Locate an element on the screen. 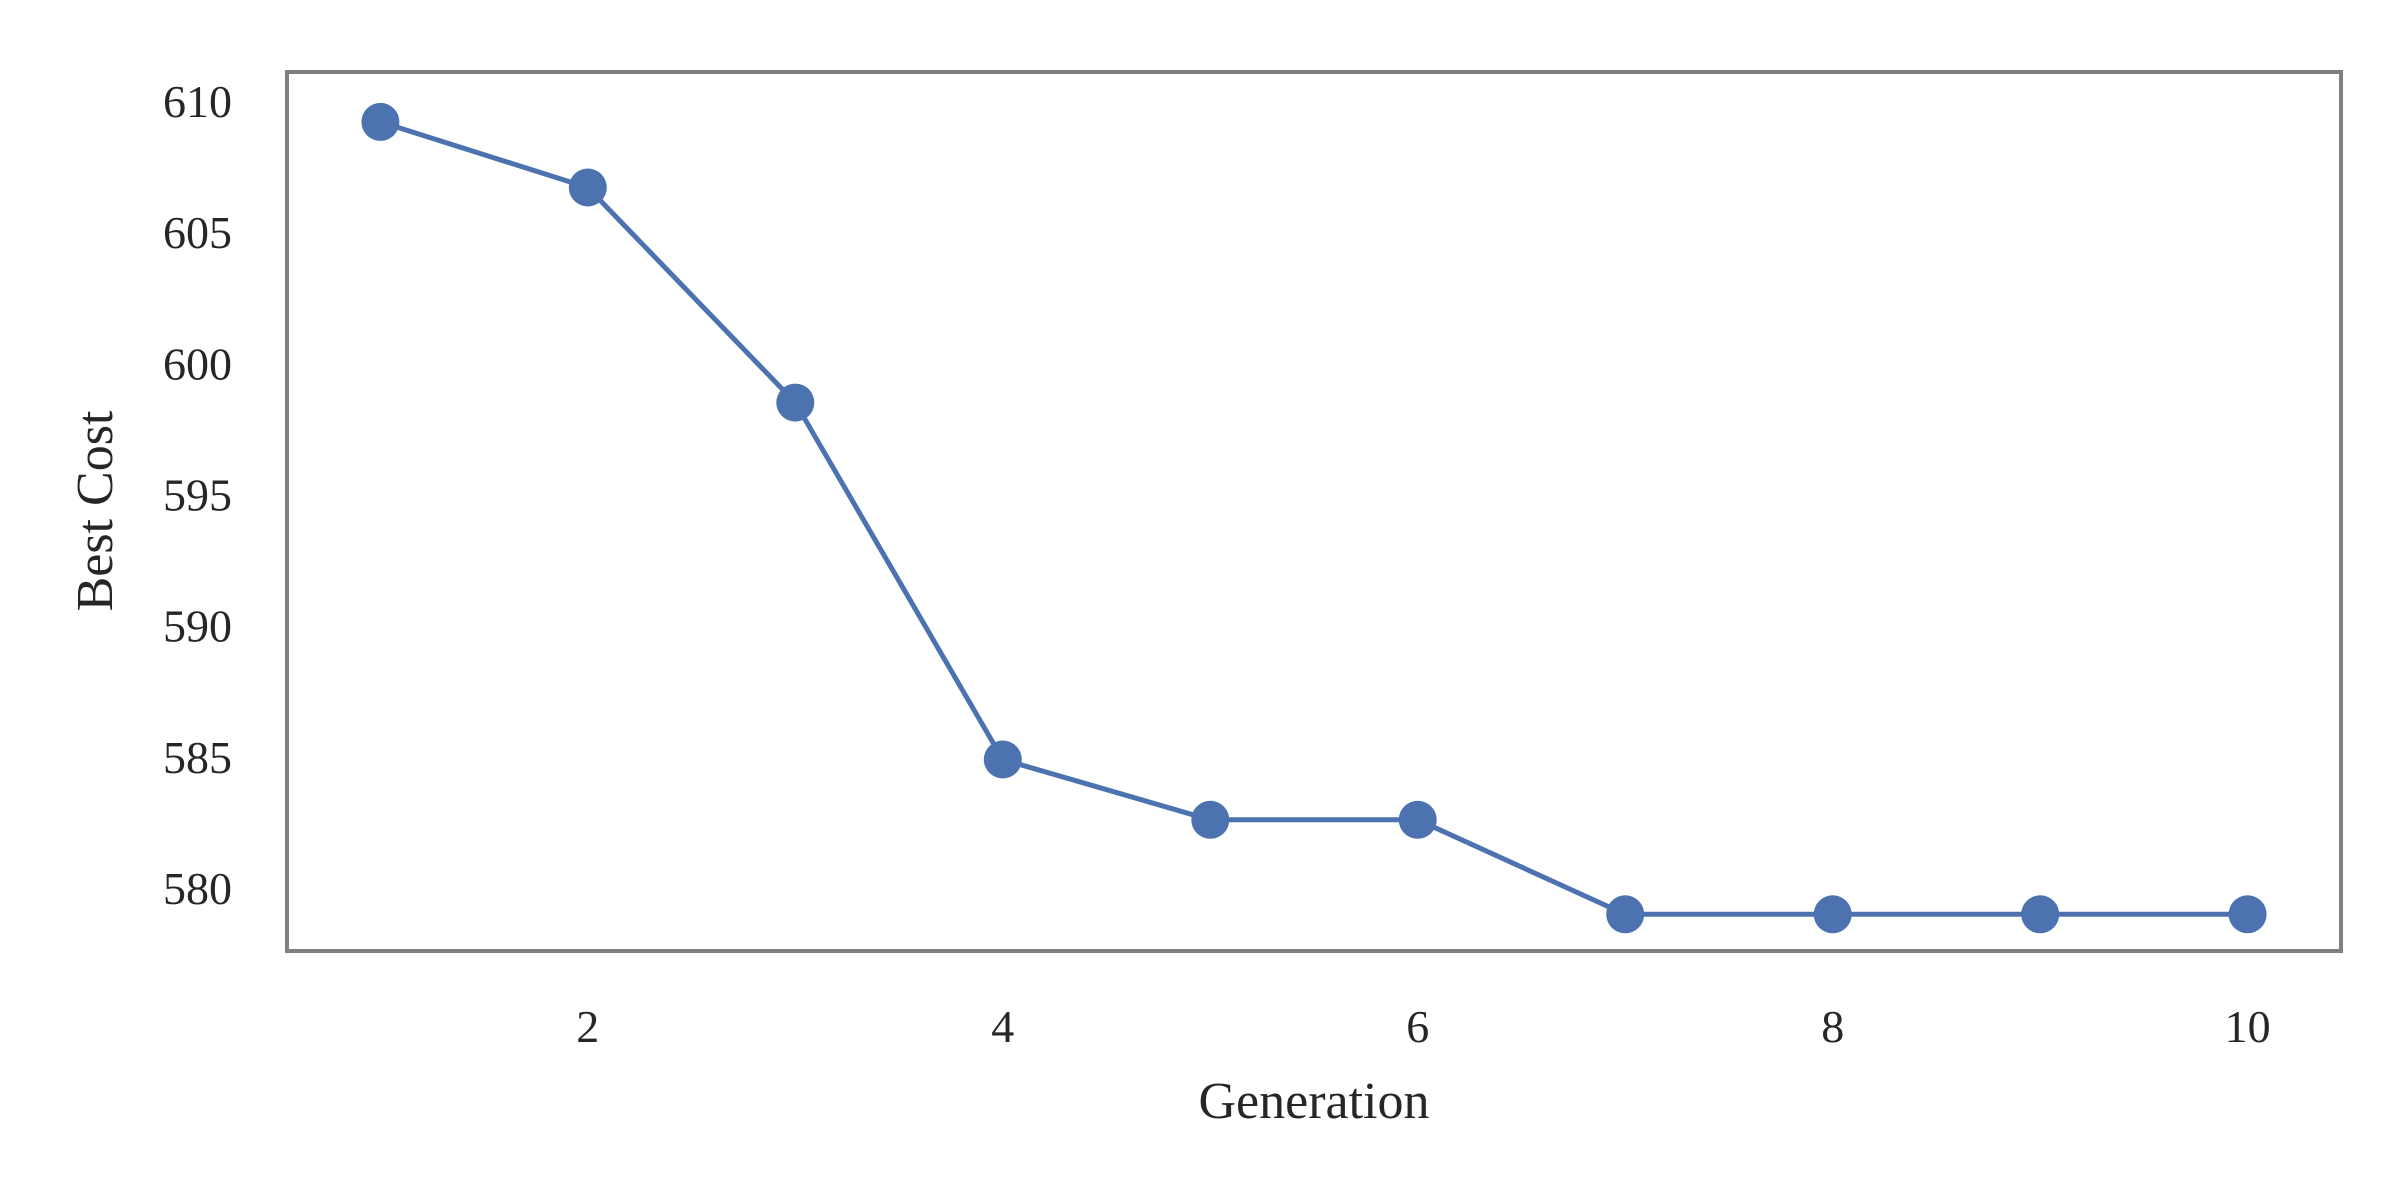  x-axis-ticks: 2 4 6 8 10 is located at coordinates (1423, 1026).